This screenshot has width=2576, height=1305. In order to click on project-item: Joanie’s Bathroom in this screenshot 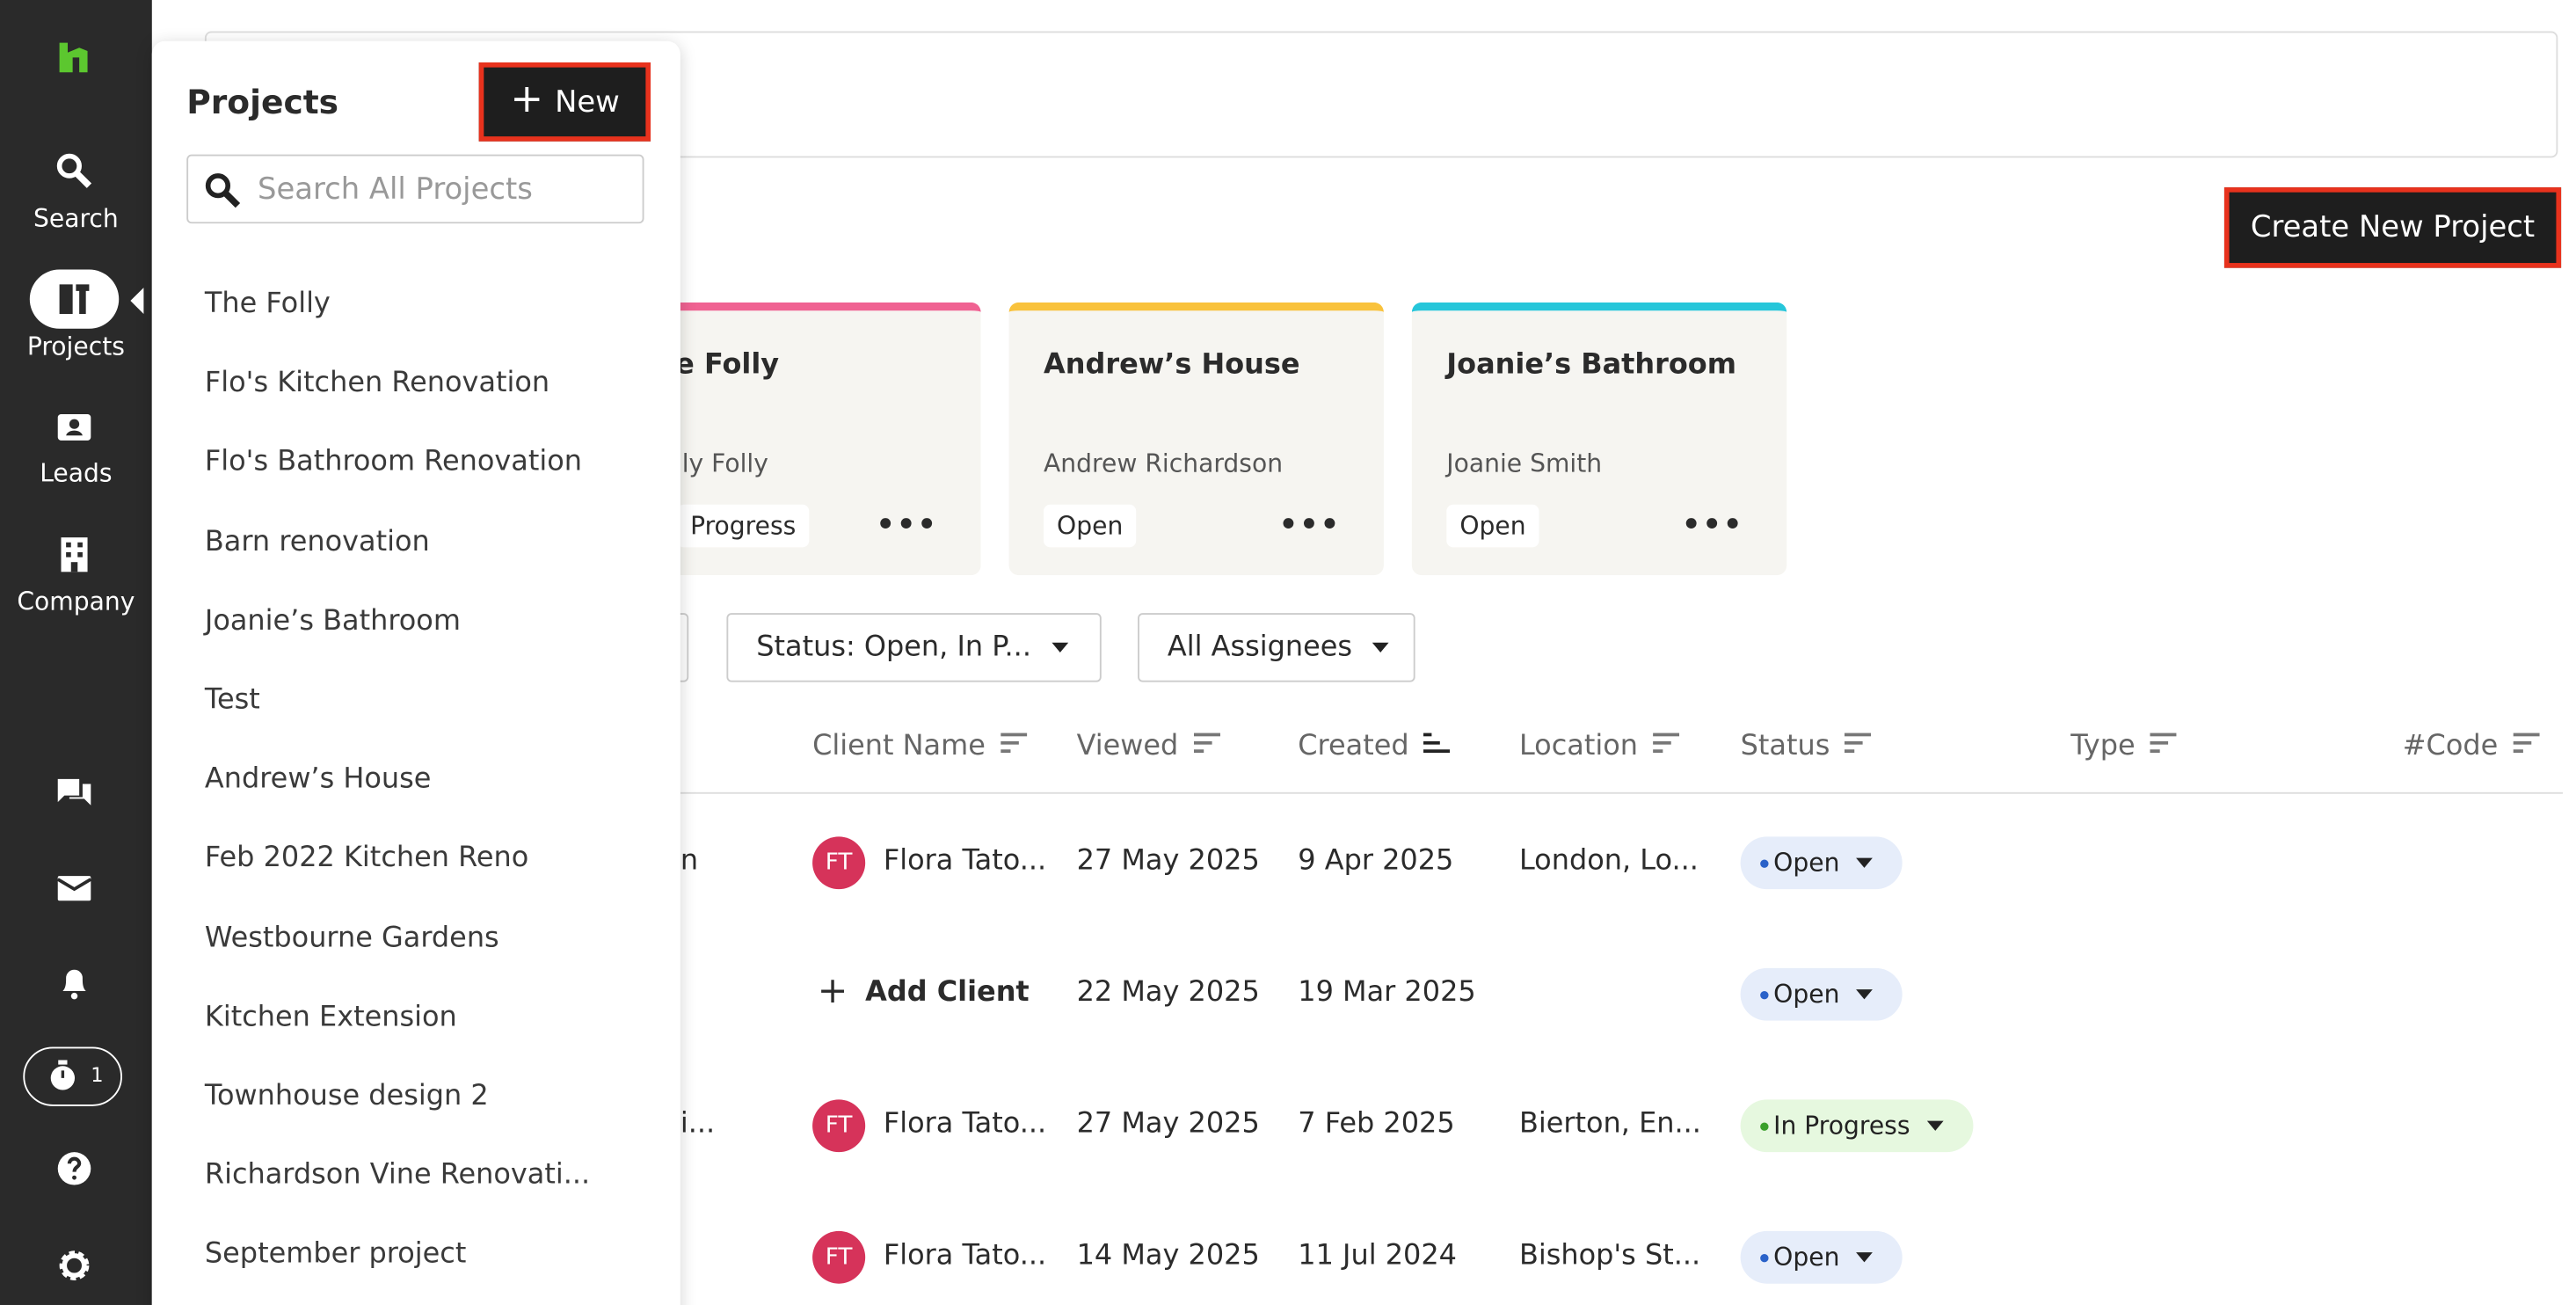, I will do `click(332, 621)`.